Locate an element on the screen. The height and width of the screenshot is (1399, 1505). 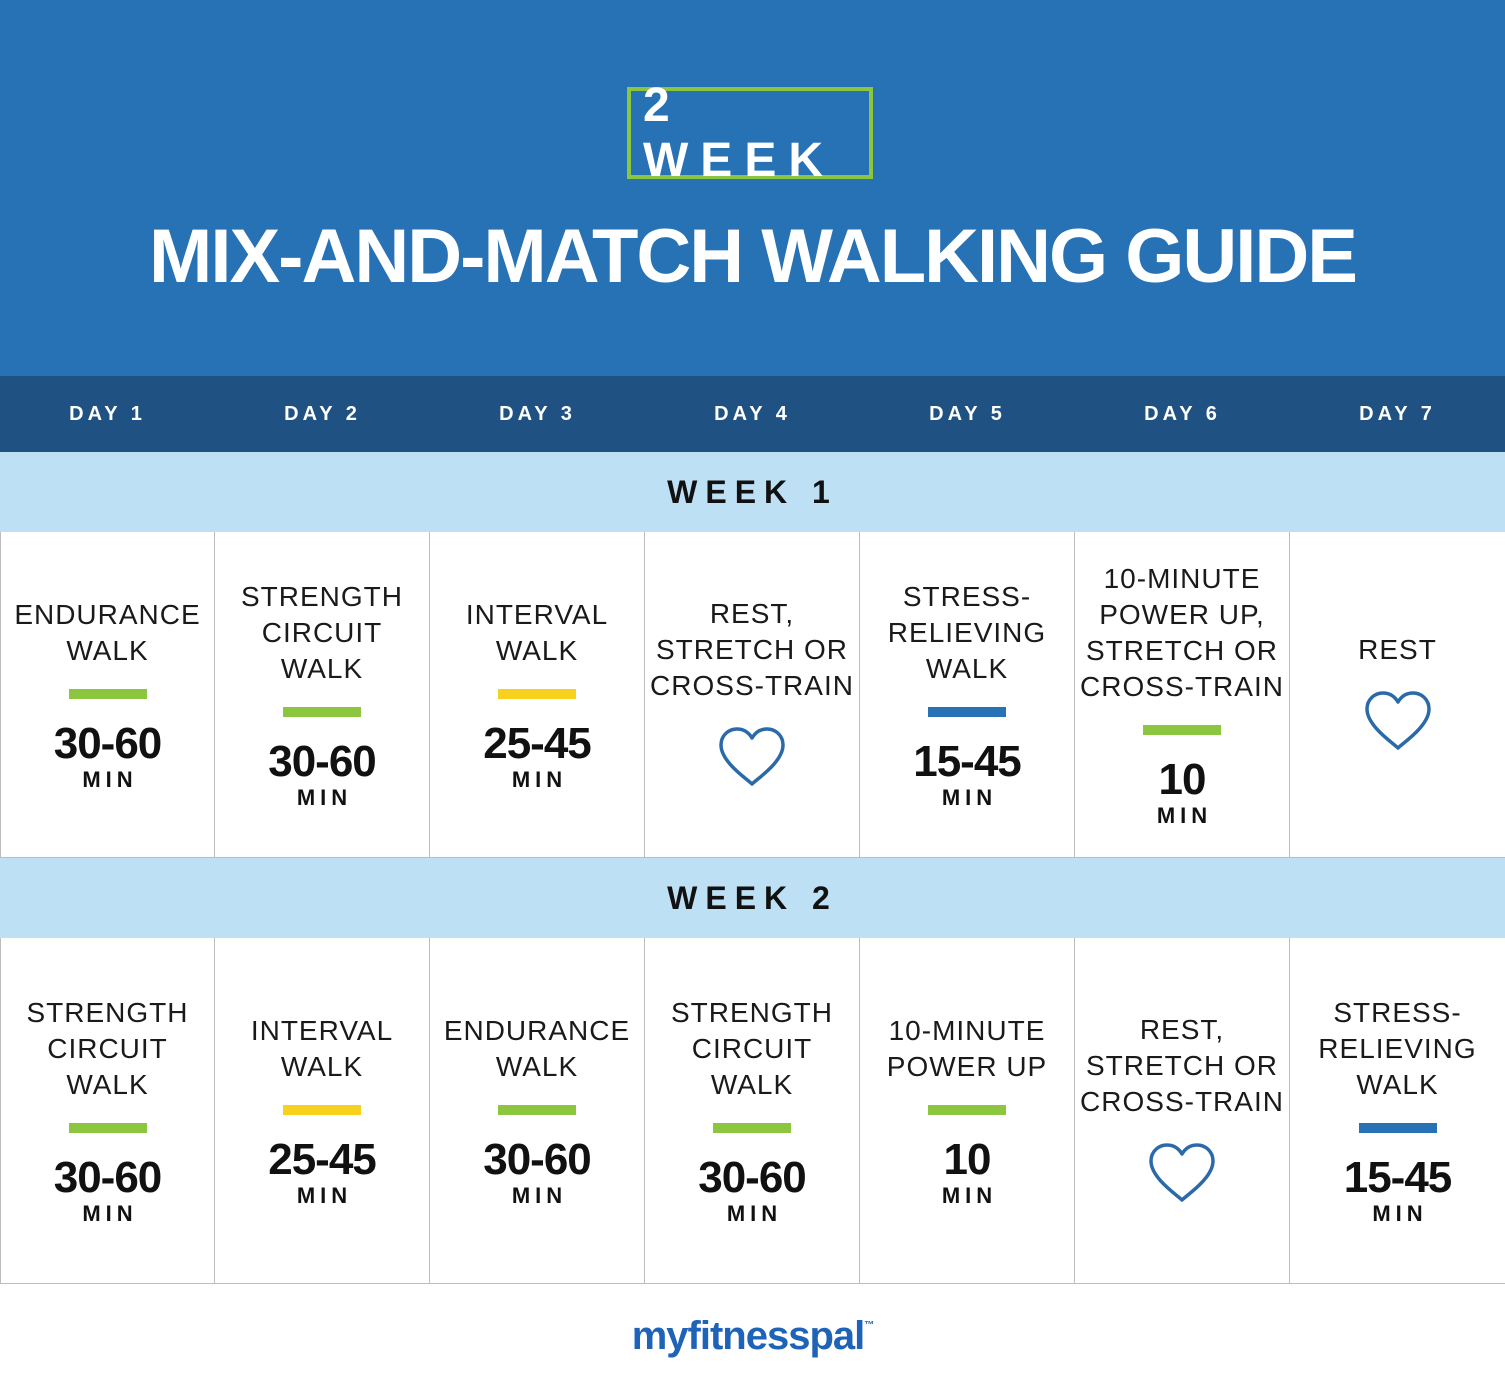
workout-name: REST is located at coordinates (1397, 649).